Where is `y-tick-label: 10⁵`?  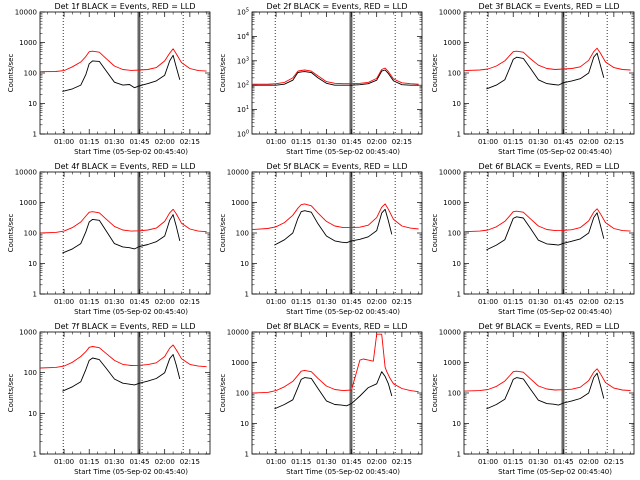 y-tick-label: 10⁵ is located at coordinates (243, 12).